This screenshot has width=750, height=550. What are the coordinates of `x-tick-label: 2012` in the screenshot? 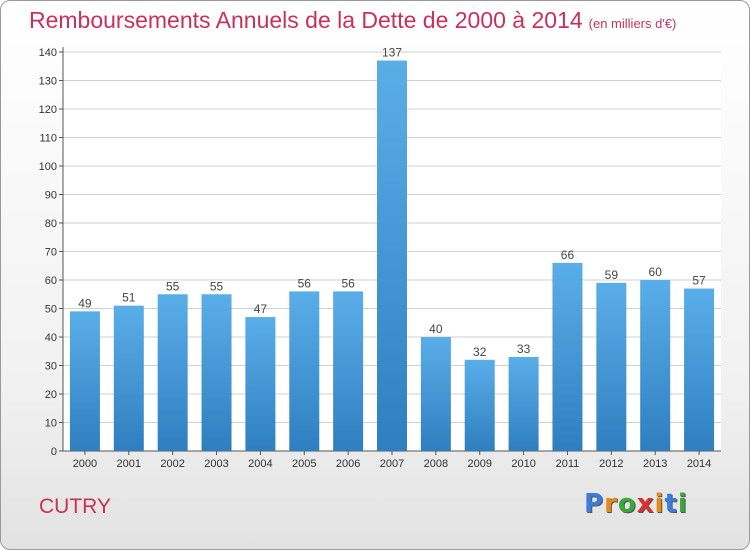 It's located at (611, 464).